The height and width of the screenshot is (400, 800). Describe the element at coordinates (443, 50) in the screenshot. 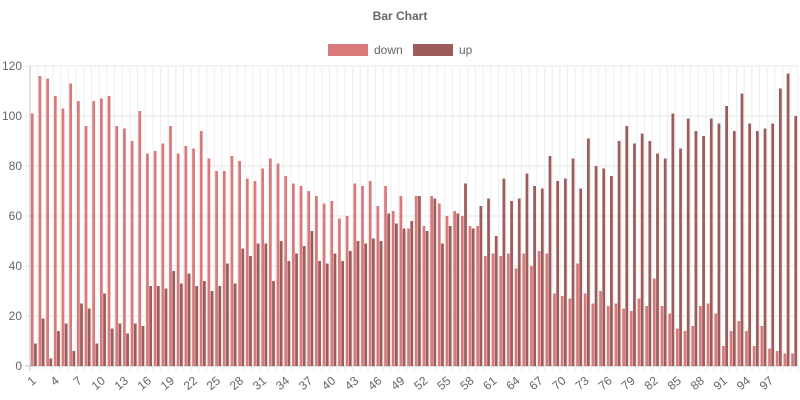

I see `legend-item-up: up` at that location.